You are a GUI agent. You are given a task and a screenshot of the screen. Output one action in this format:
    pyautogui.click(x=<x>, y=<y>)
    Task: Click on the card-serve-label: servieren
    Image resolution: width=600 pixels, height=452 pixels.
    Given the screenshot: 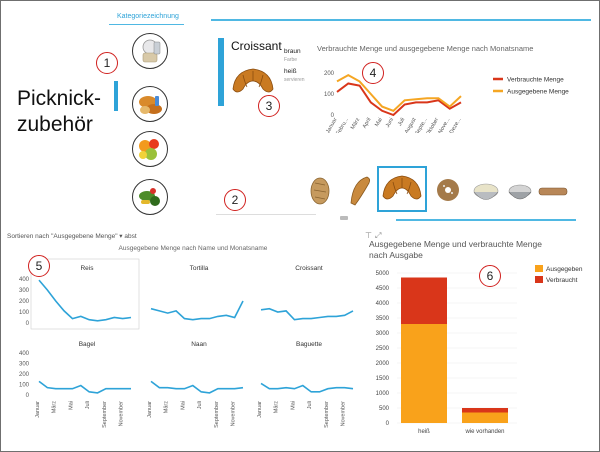 What is the action you would take?
    pyautogui.click(x=294, y=80)
    